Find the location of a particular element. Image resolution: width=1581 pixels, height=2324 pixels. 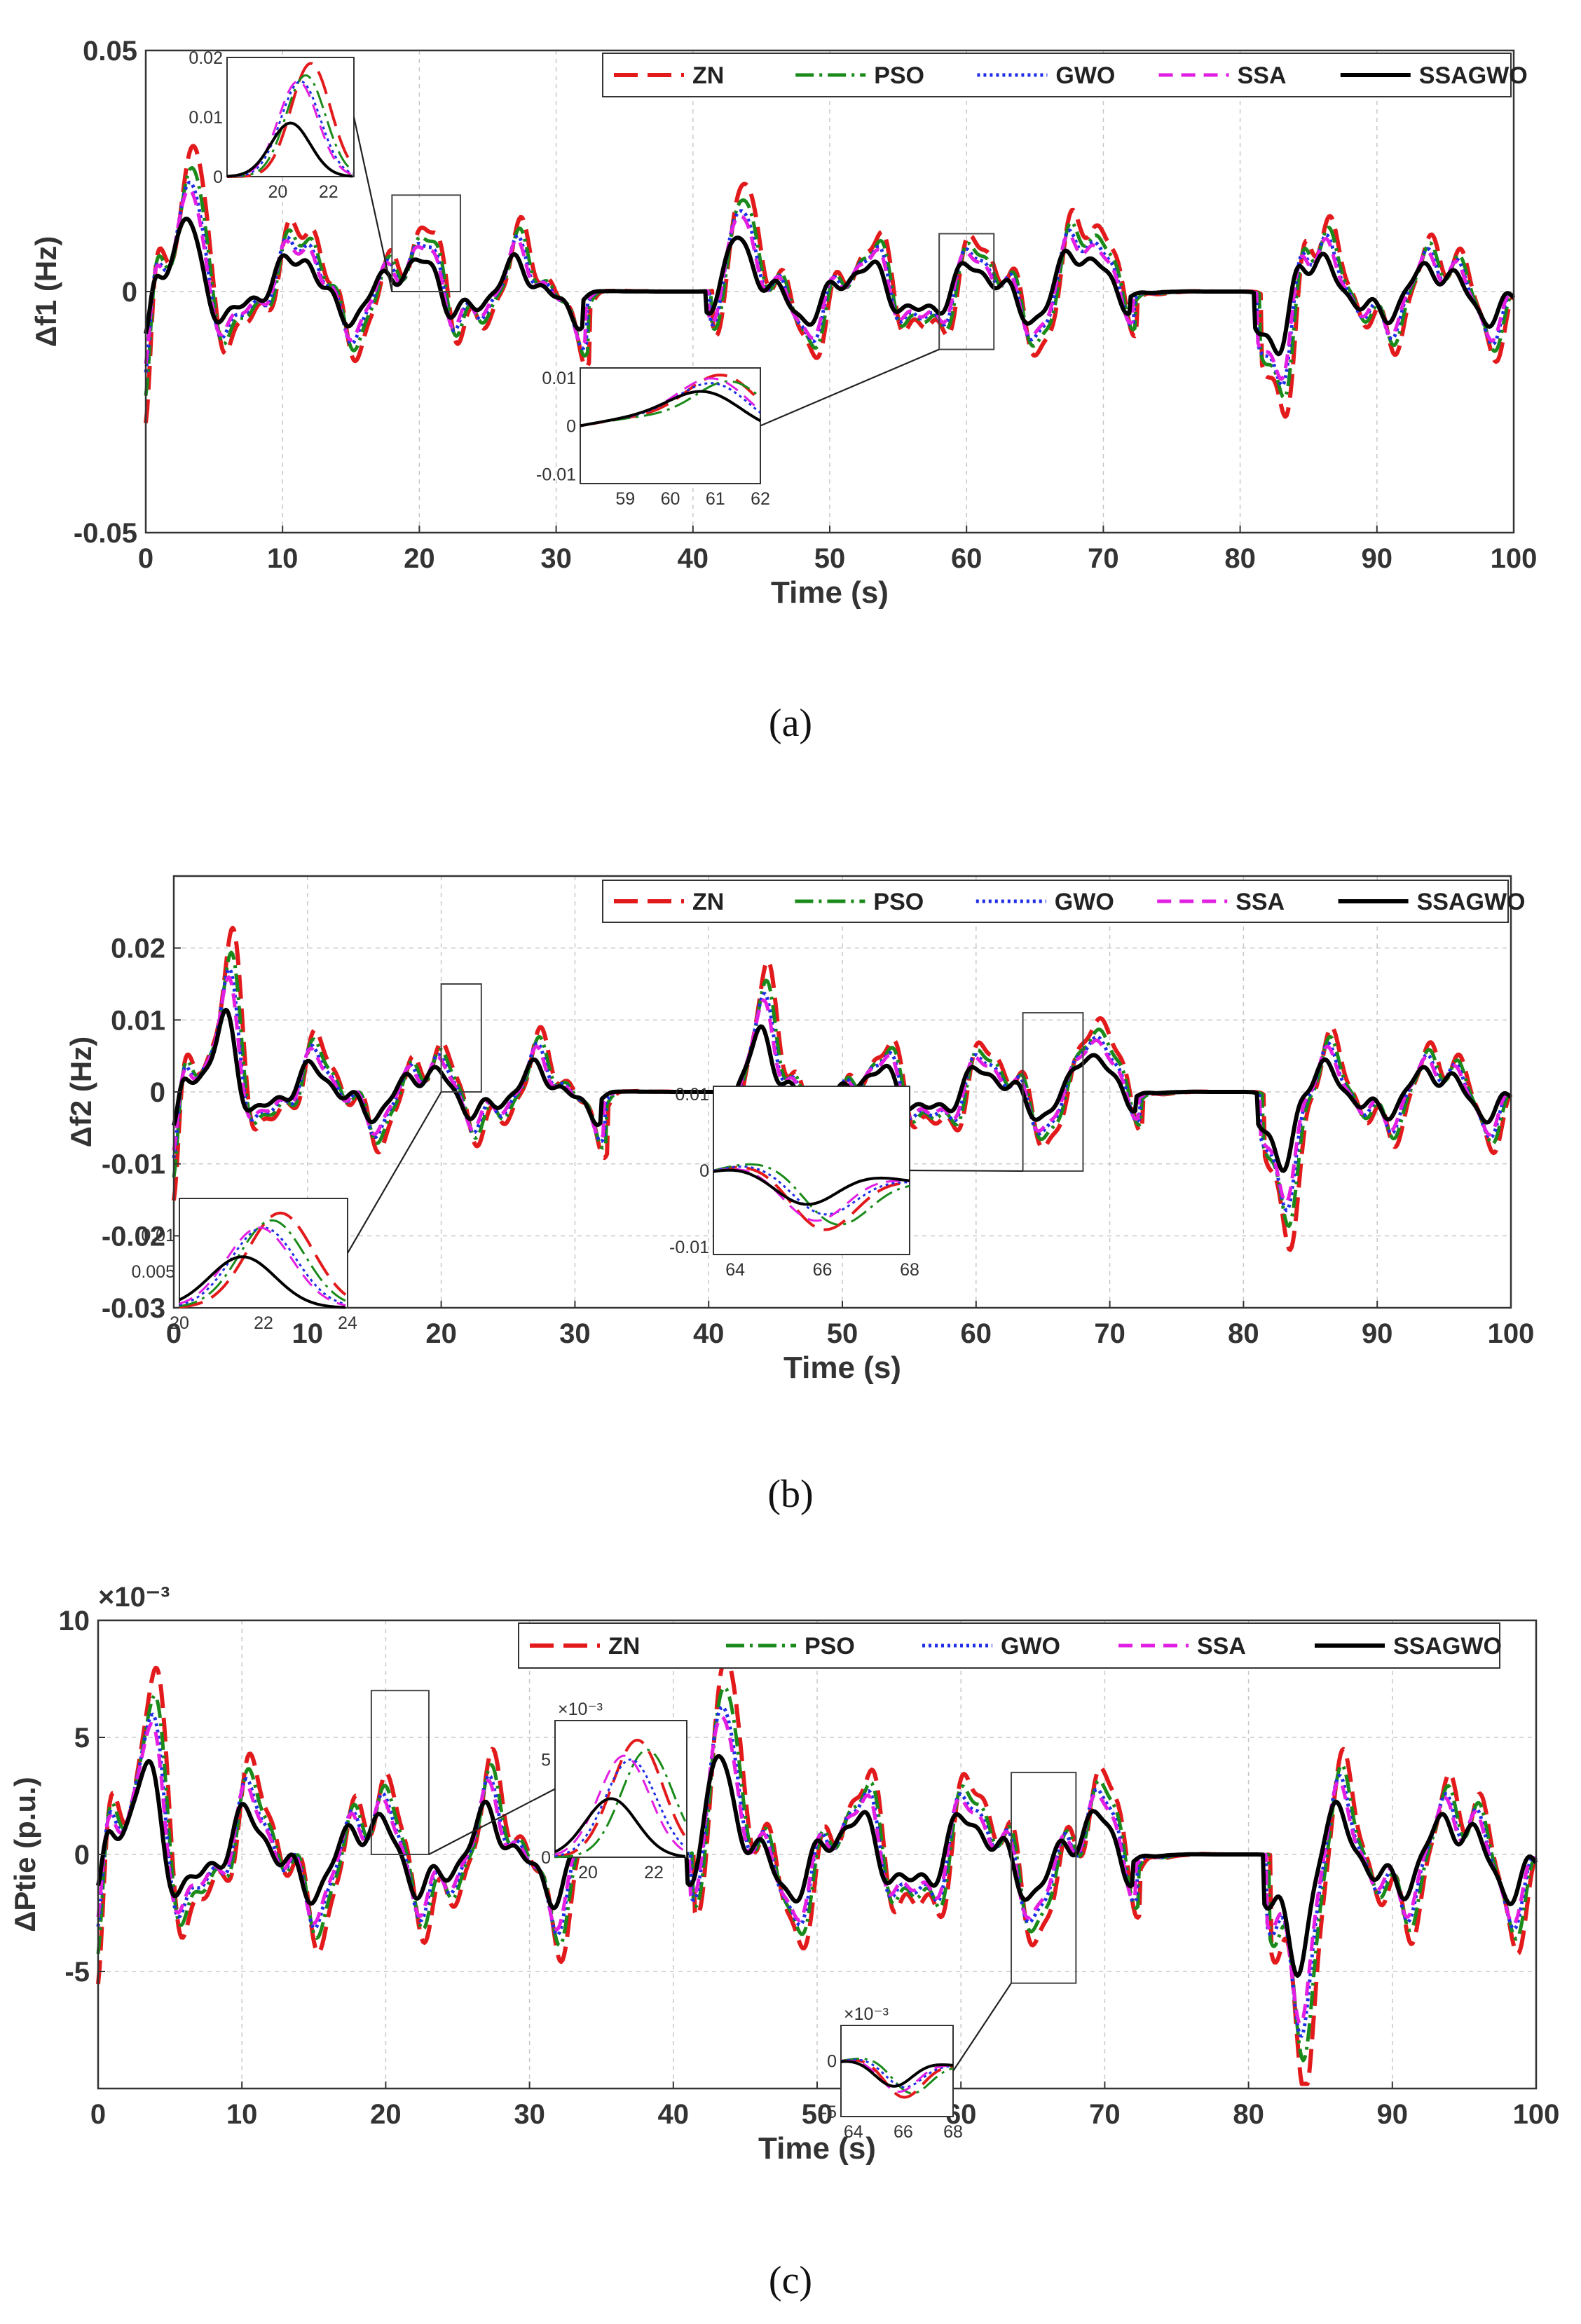

inset-x-tick-label: 22 is located at coordinates (654, 1872).